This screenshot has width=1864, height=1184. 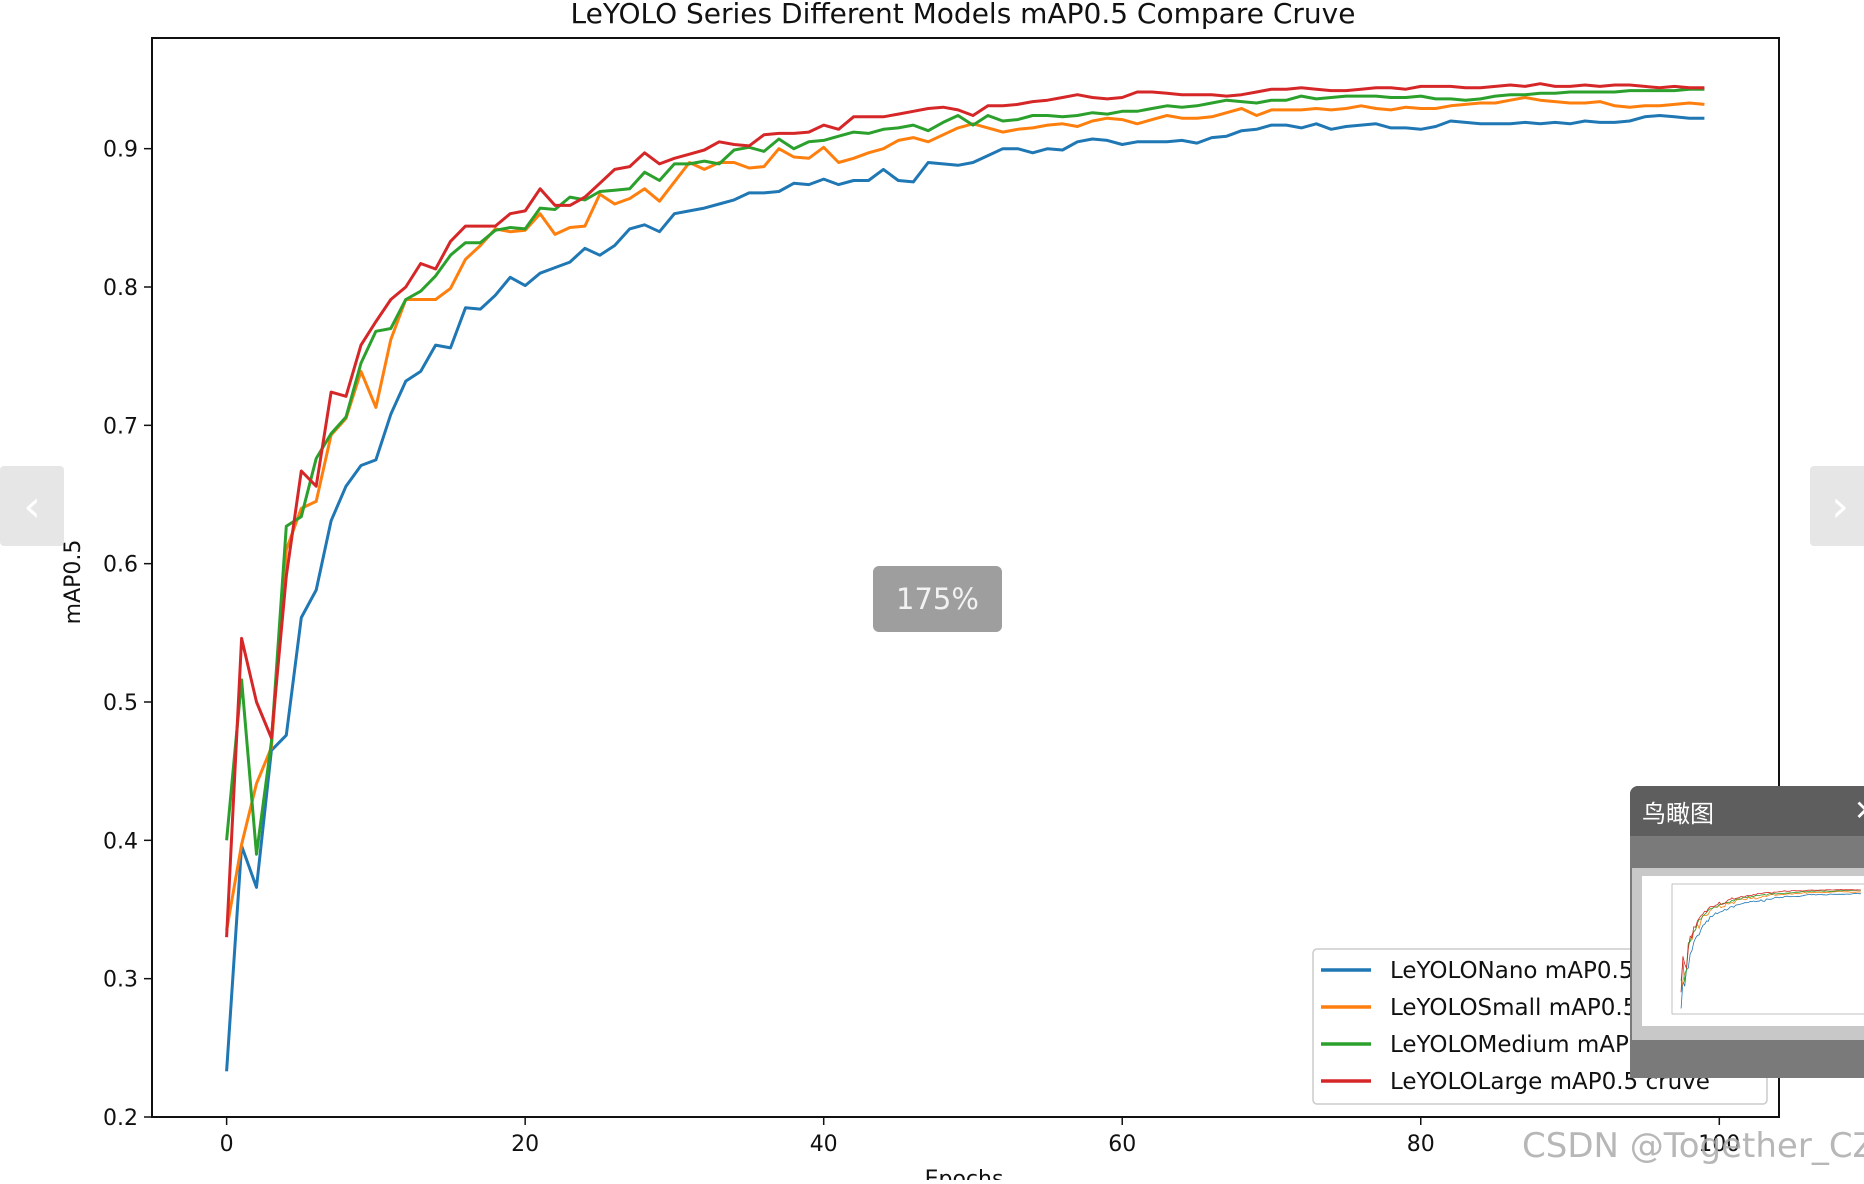 I want to click on zoom-level-badge: 175%, so click(x=937, y=599).